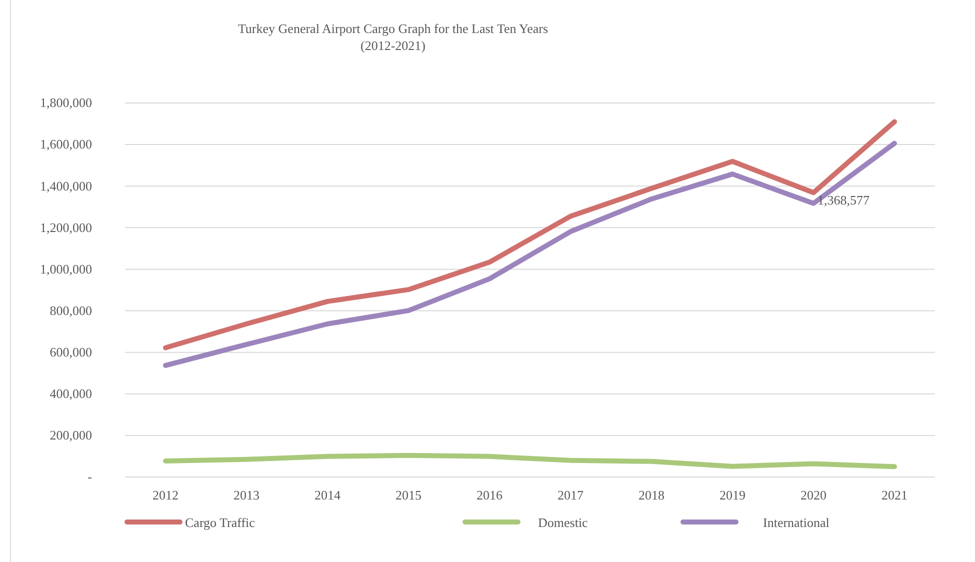  I want to click on legend-label: International, so click(796, 522).